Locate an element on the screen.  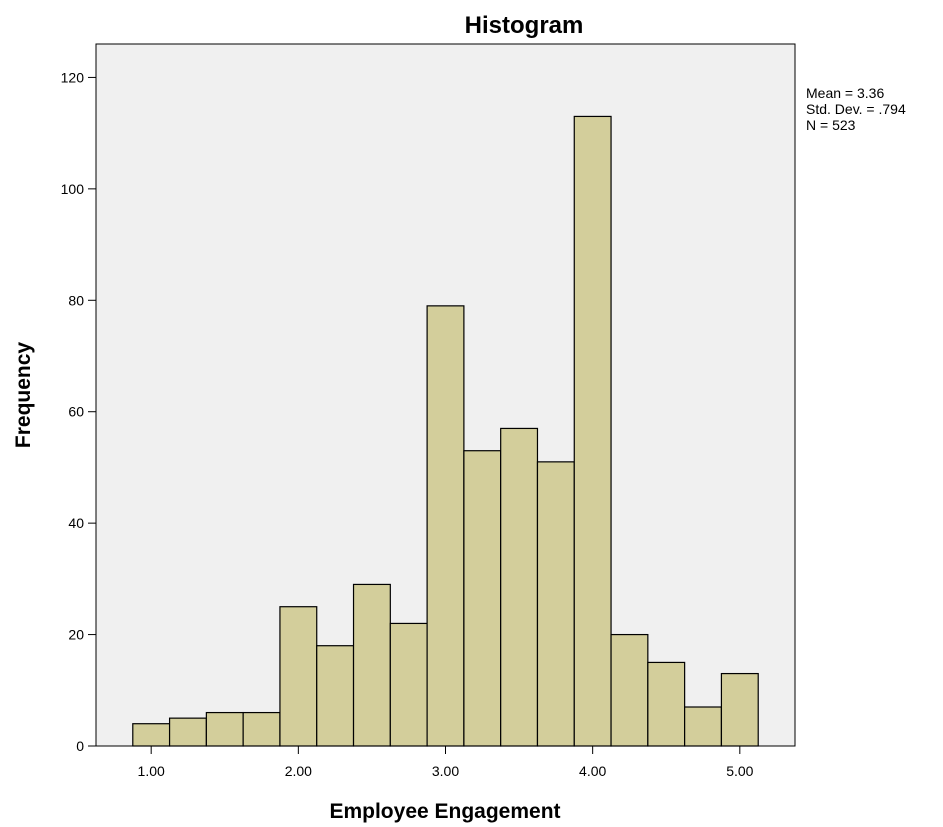
stats-box: Mean = 3.36 Std. Dev. = .794 N = 523 is located at coordinates (856, 109).